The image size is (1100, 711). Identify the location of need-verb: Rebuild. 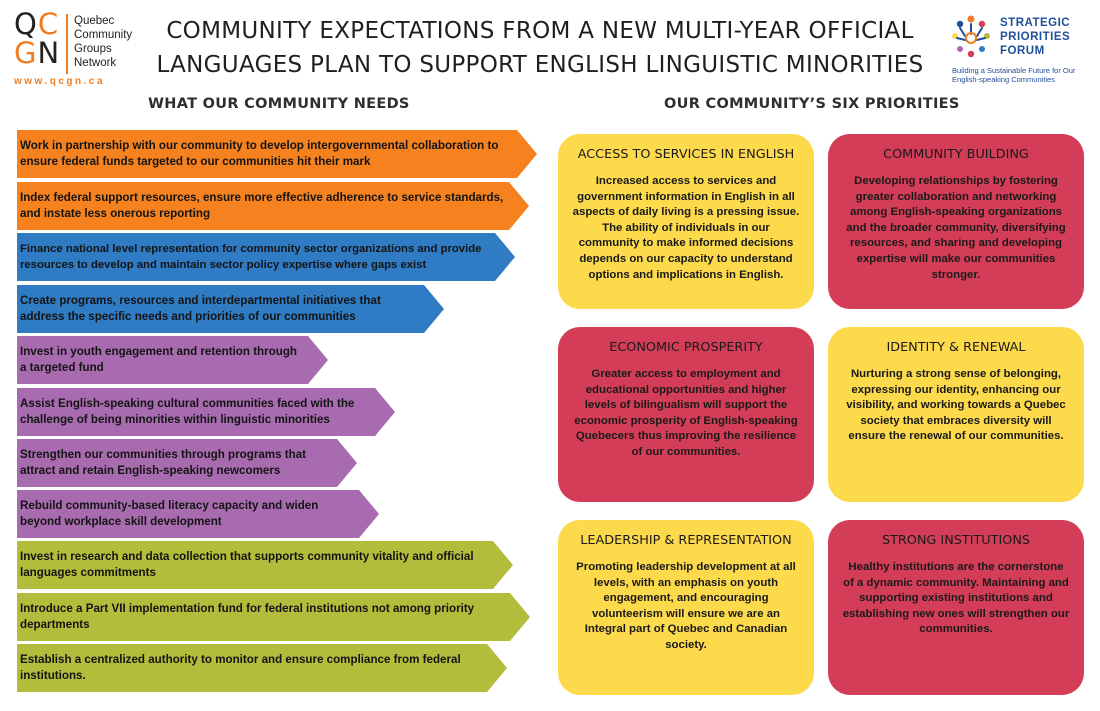
(41, 505).